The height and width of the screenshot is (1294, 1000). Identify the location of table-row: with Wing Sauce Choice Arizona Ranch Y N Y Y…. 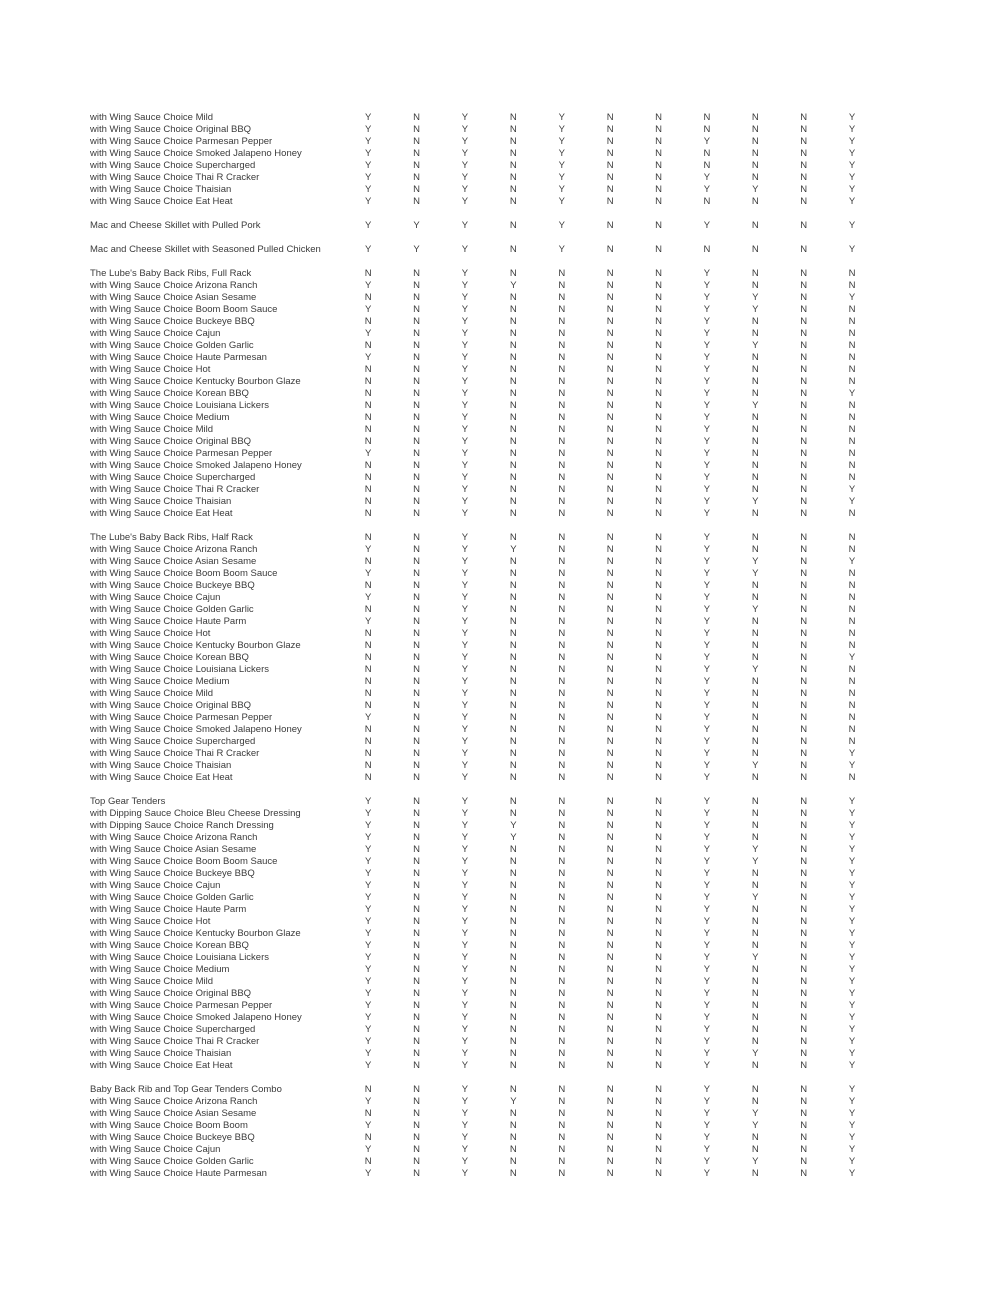
(500, 1102).